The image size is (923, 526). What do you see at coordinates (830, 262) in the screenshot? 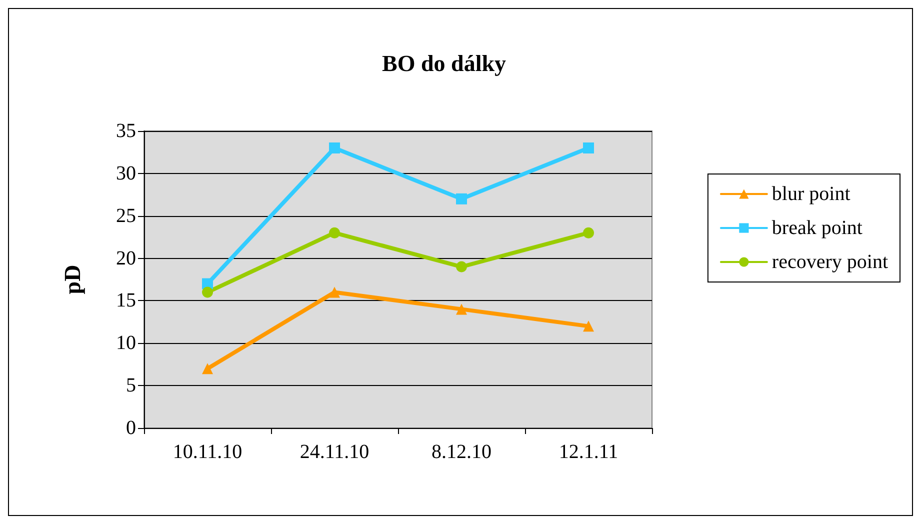
I see `legend-label: recovery point` at bounding box center [830, 262].